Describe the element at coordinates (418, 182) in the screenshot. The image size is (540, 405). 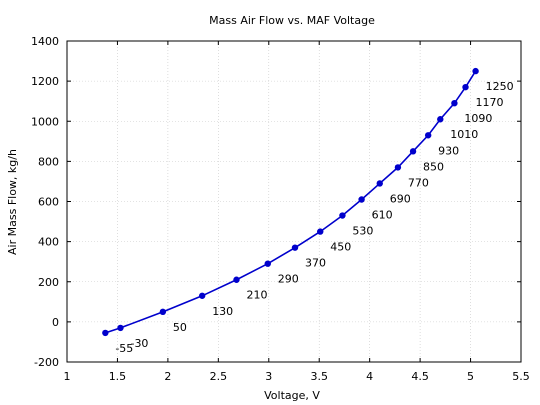
I see `data-label: 770` at that location.